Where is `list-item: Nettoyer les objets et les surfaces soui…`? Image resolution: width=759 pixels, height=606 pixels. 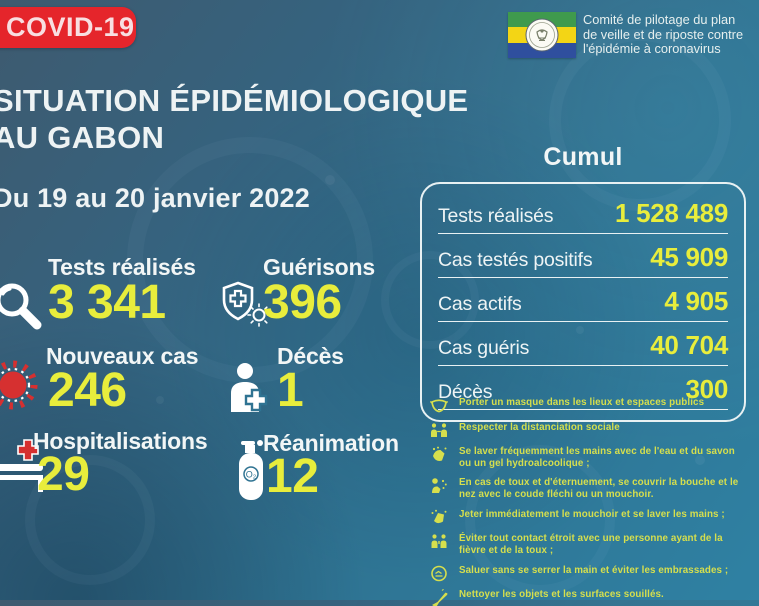 list-item: Nettoyer les objets et les surfaces soui… is located at coordinates (589, 597).